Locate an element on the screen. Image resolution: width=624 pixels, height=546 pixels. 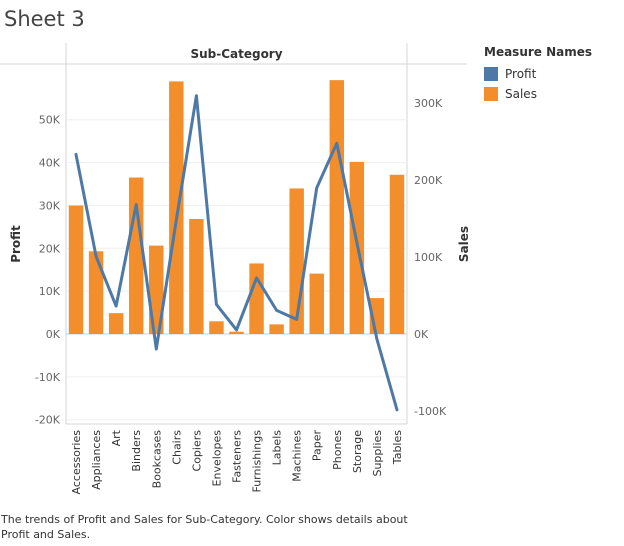
legend-item-profit: Profit is located at coordinates (538, 74).